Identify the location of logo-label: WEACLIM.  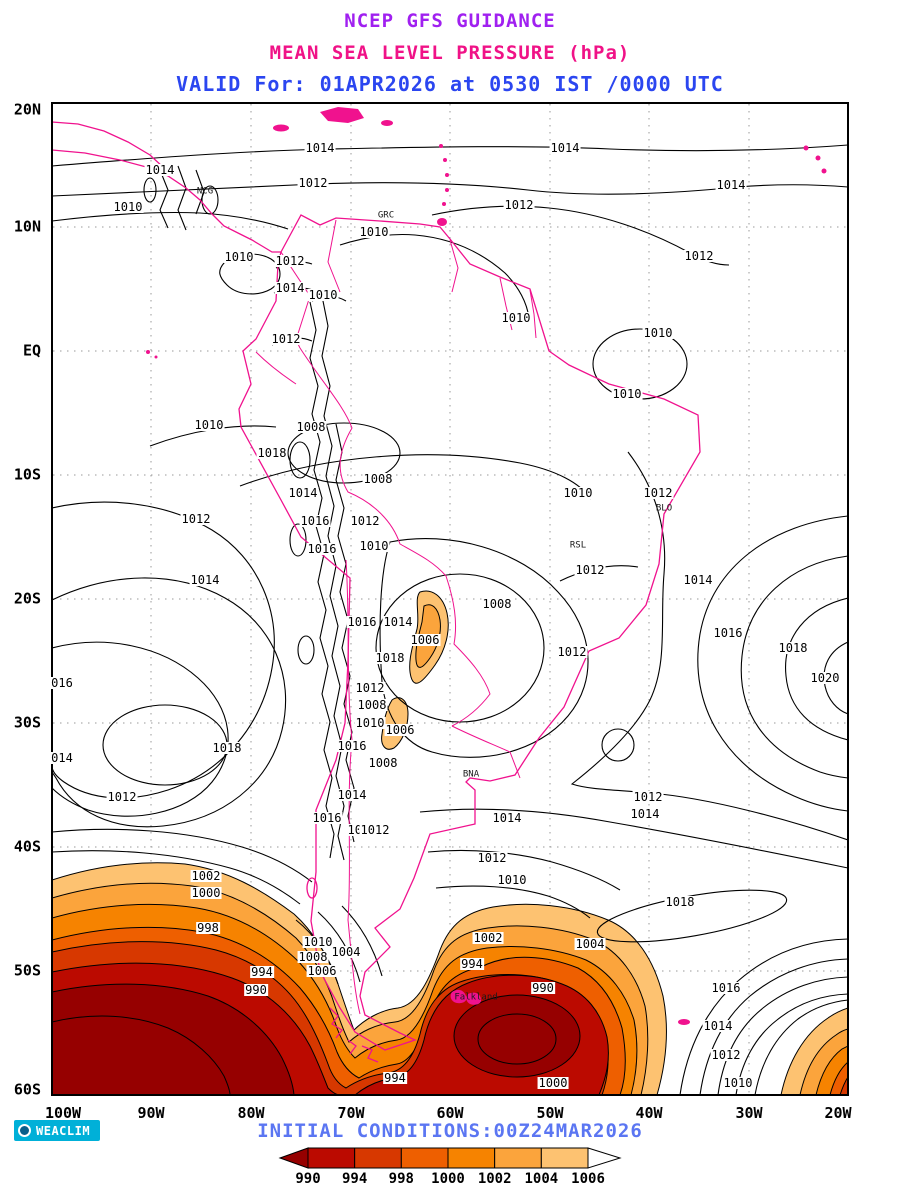
(63, 1130).